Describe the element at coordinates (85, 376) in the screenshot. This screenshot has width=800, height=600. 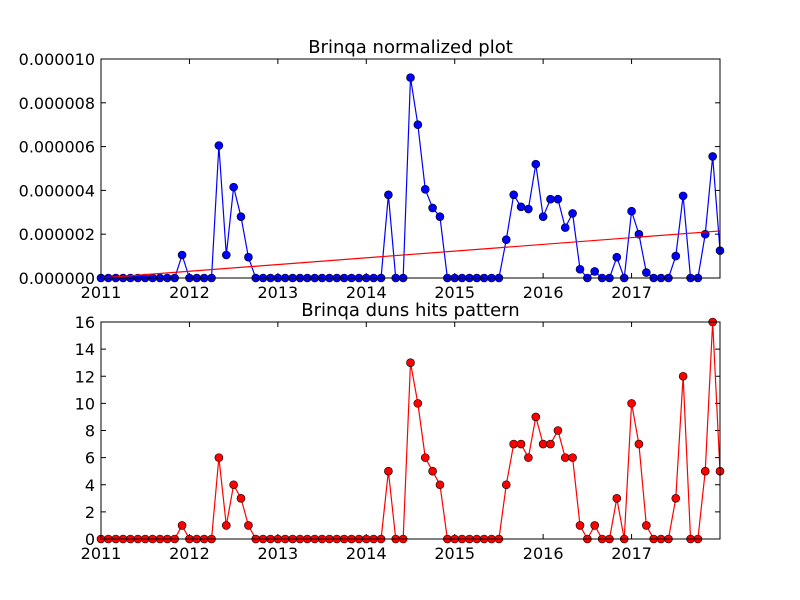
I see `y-tick-label: 12` at that location.